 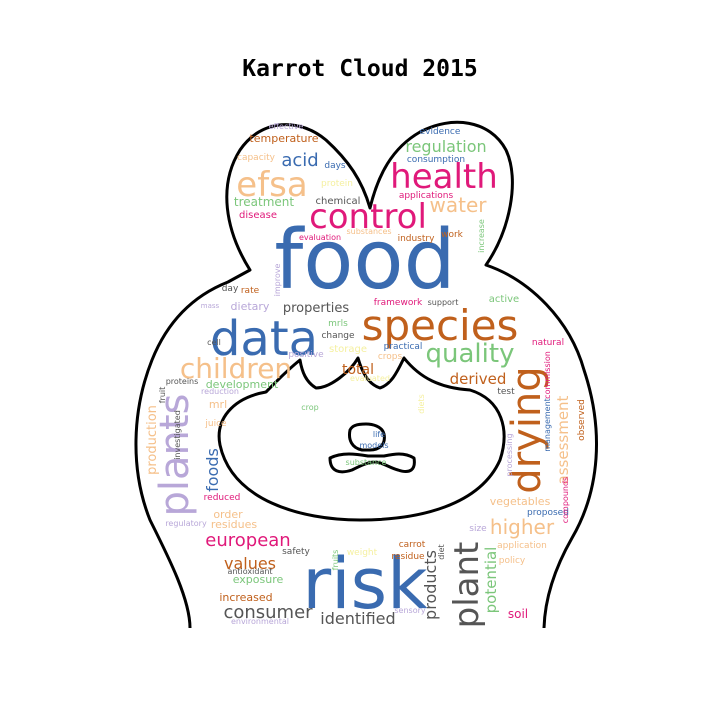 What do you see at coordinates (162, 395) in the screenshot?
I see `cloud-word-fruit: fruit` at bounding box center [162, 395].